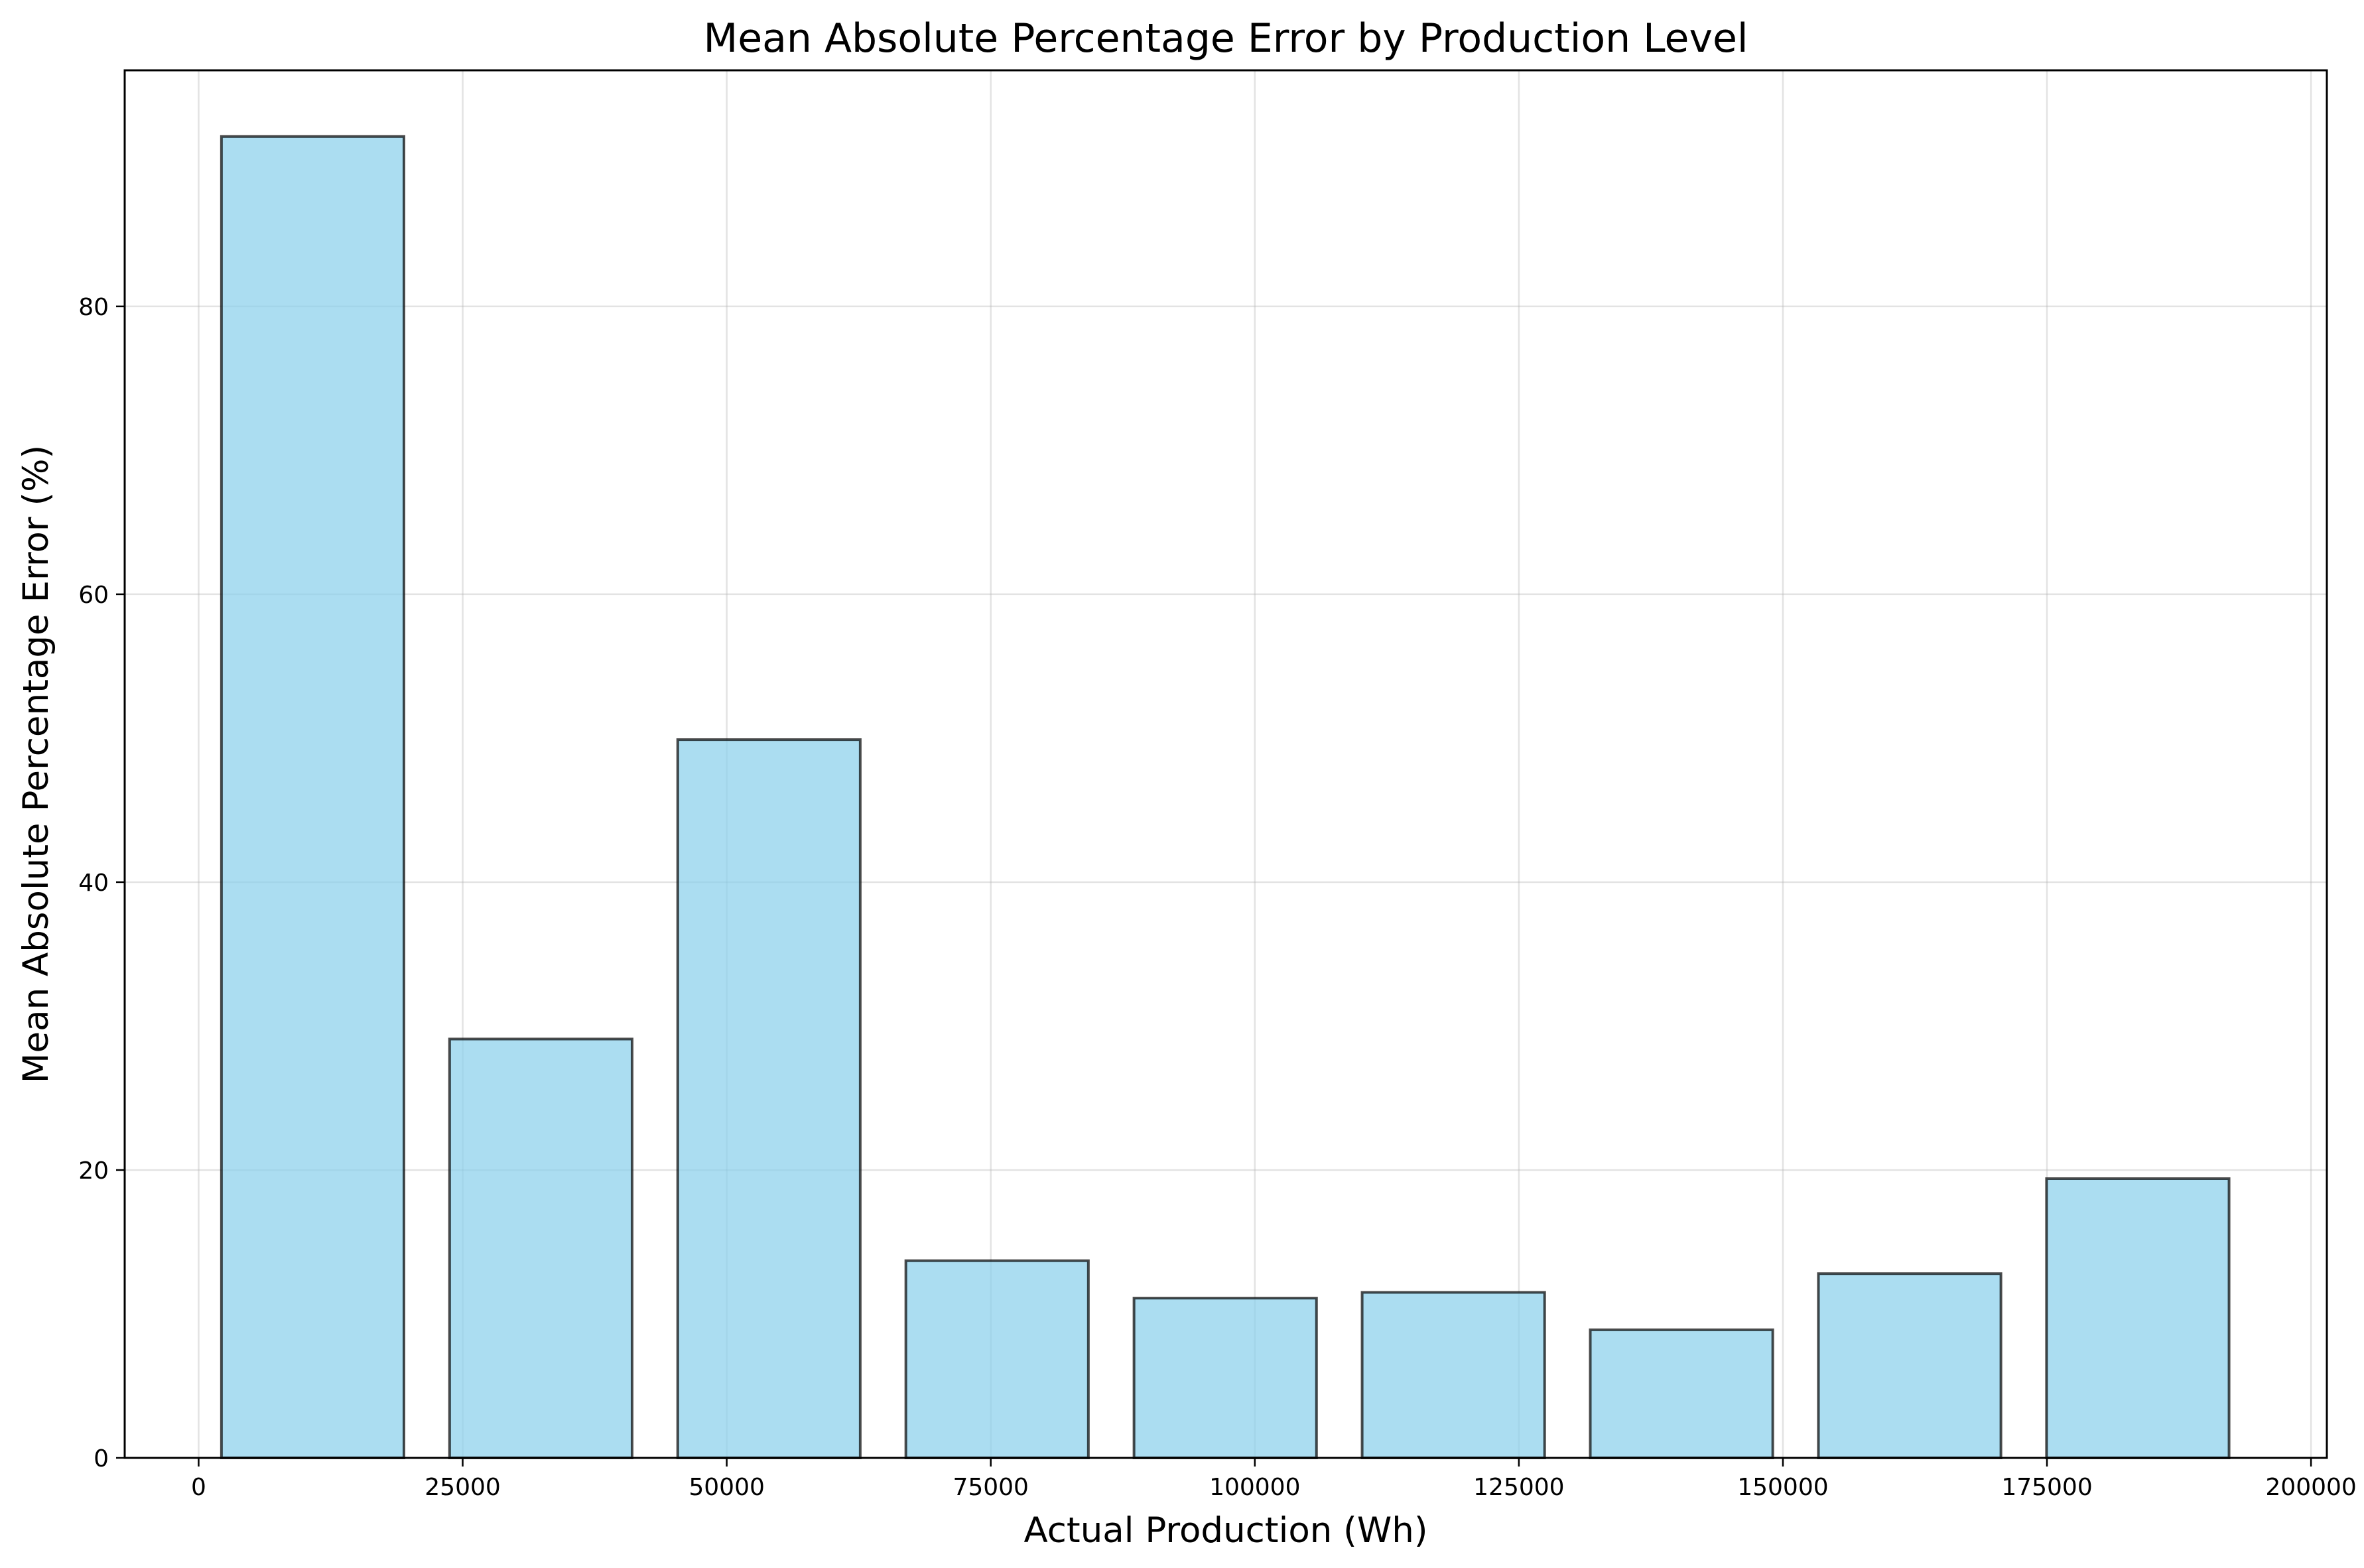 The image size is (2364, 1568). Describe the element at coordinates (101, 1459) in the screenshot. I see `y-tick-label: 0` at that location.